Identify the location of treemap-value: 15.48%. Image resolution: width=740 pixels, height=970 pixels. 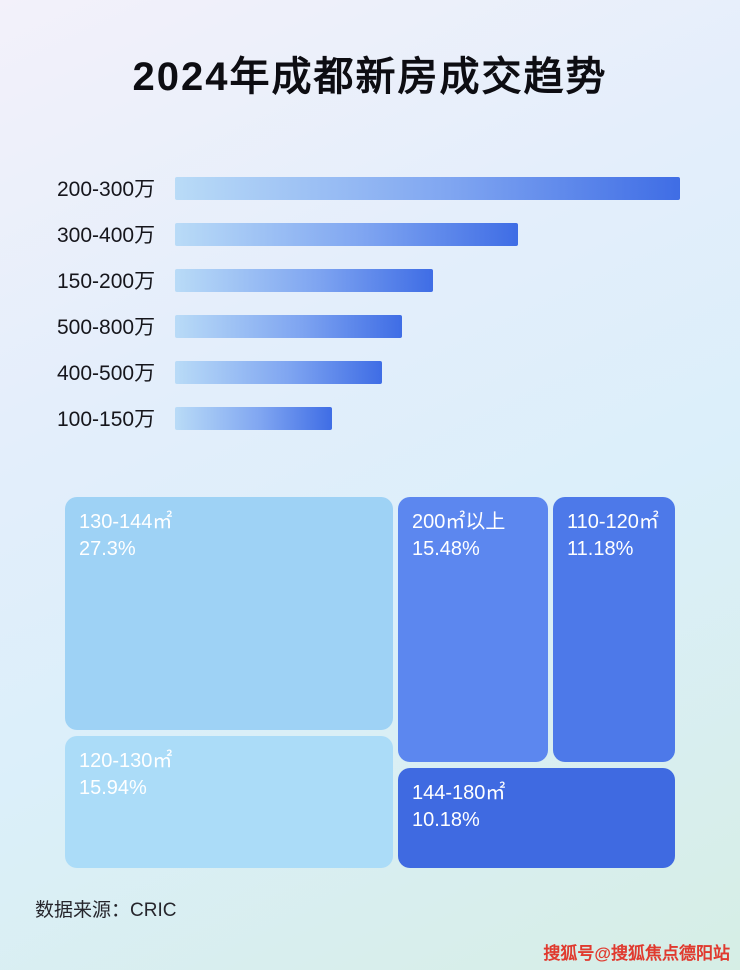
(446, 549).